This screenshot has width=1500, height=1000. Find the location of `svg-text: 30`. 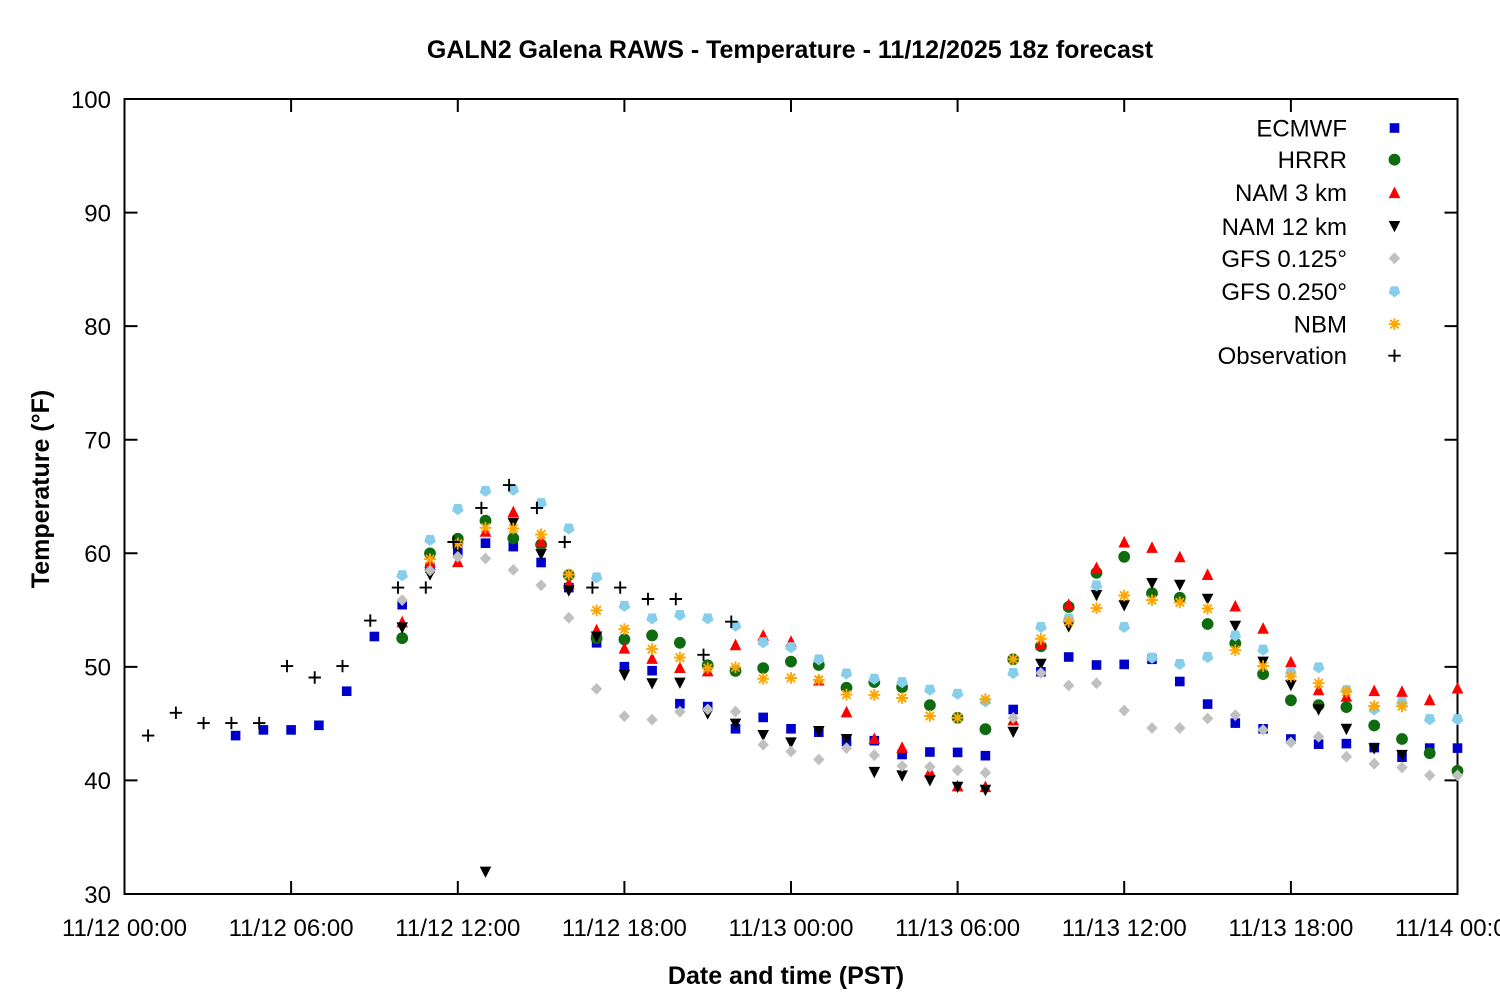

svg-text: 30 is located at coordinates (97, 895).